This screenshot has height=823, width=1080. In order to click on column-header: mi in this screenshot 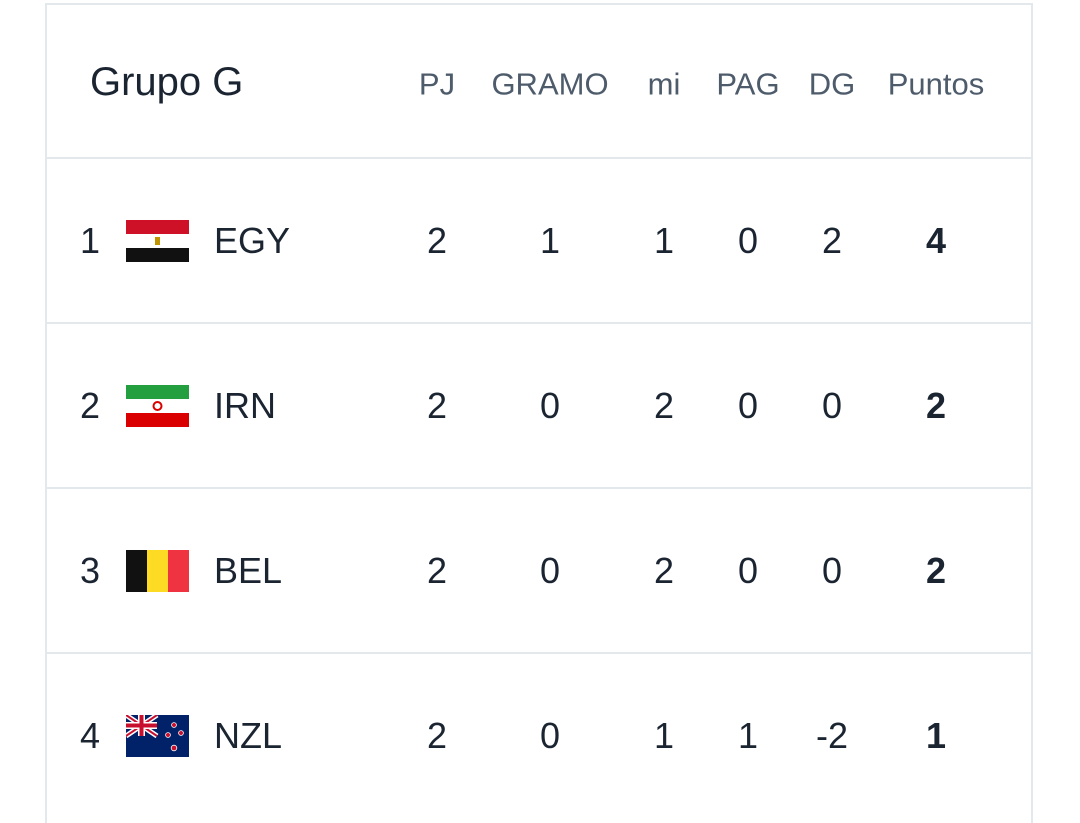, I will do `click(664, 84)`.